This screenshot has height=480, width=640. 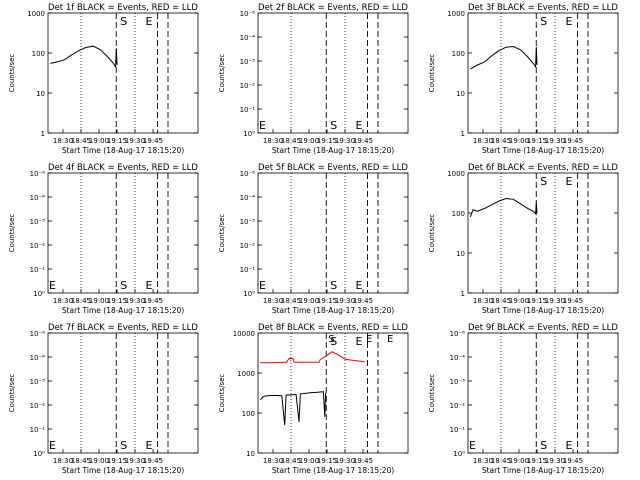 What do you see at coordinates (244, 334) in the screenshot?
I see `y-tick-label: 10000` at bounding box center [244, 334].